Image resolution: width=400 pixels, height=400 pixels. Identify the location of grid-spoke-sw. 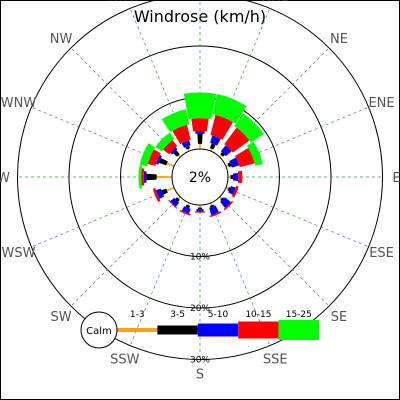
(125, 251).